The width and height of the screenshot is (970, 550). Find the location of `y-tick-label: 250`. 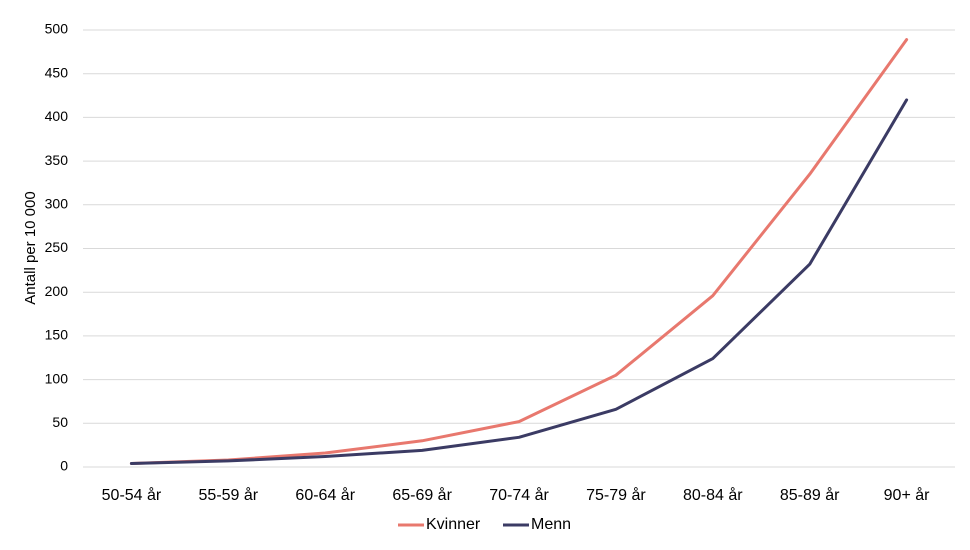

y-tick-label: 250 is located at coordinates (57, 247).